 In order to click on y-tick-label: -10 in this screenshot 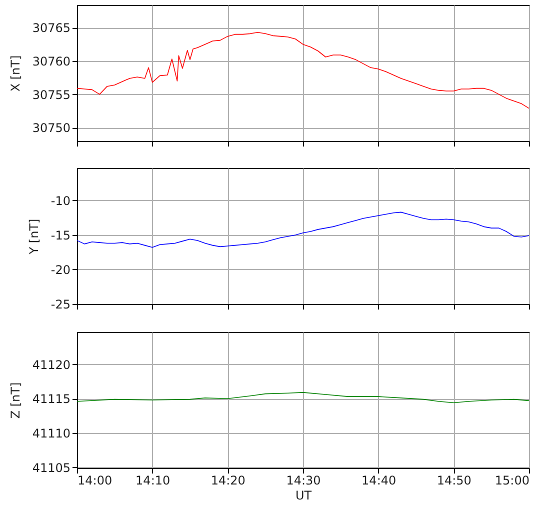, I will do `click(60, 201)`.